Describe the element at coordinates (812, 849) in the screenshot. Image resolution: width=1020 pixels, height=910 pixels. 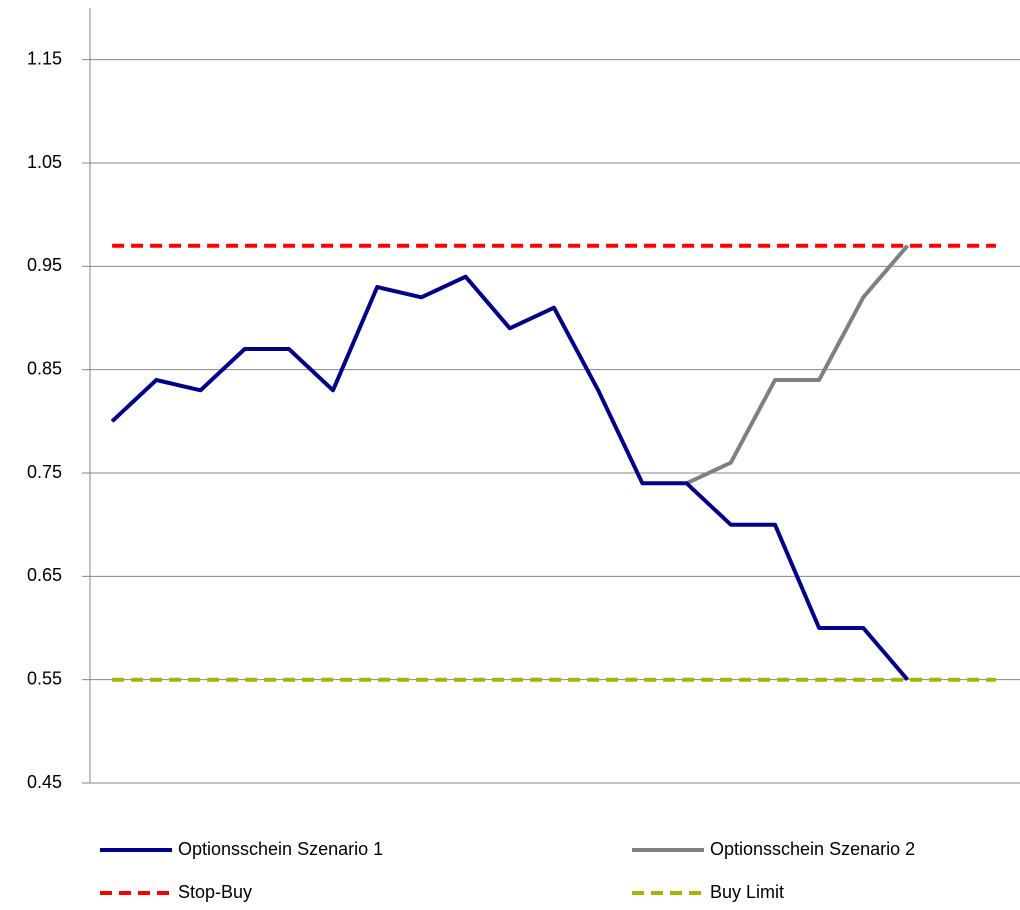
I see `legend-label: Optionsschein Szenario 2` at that location.